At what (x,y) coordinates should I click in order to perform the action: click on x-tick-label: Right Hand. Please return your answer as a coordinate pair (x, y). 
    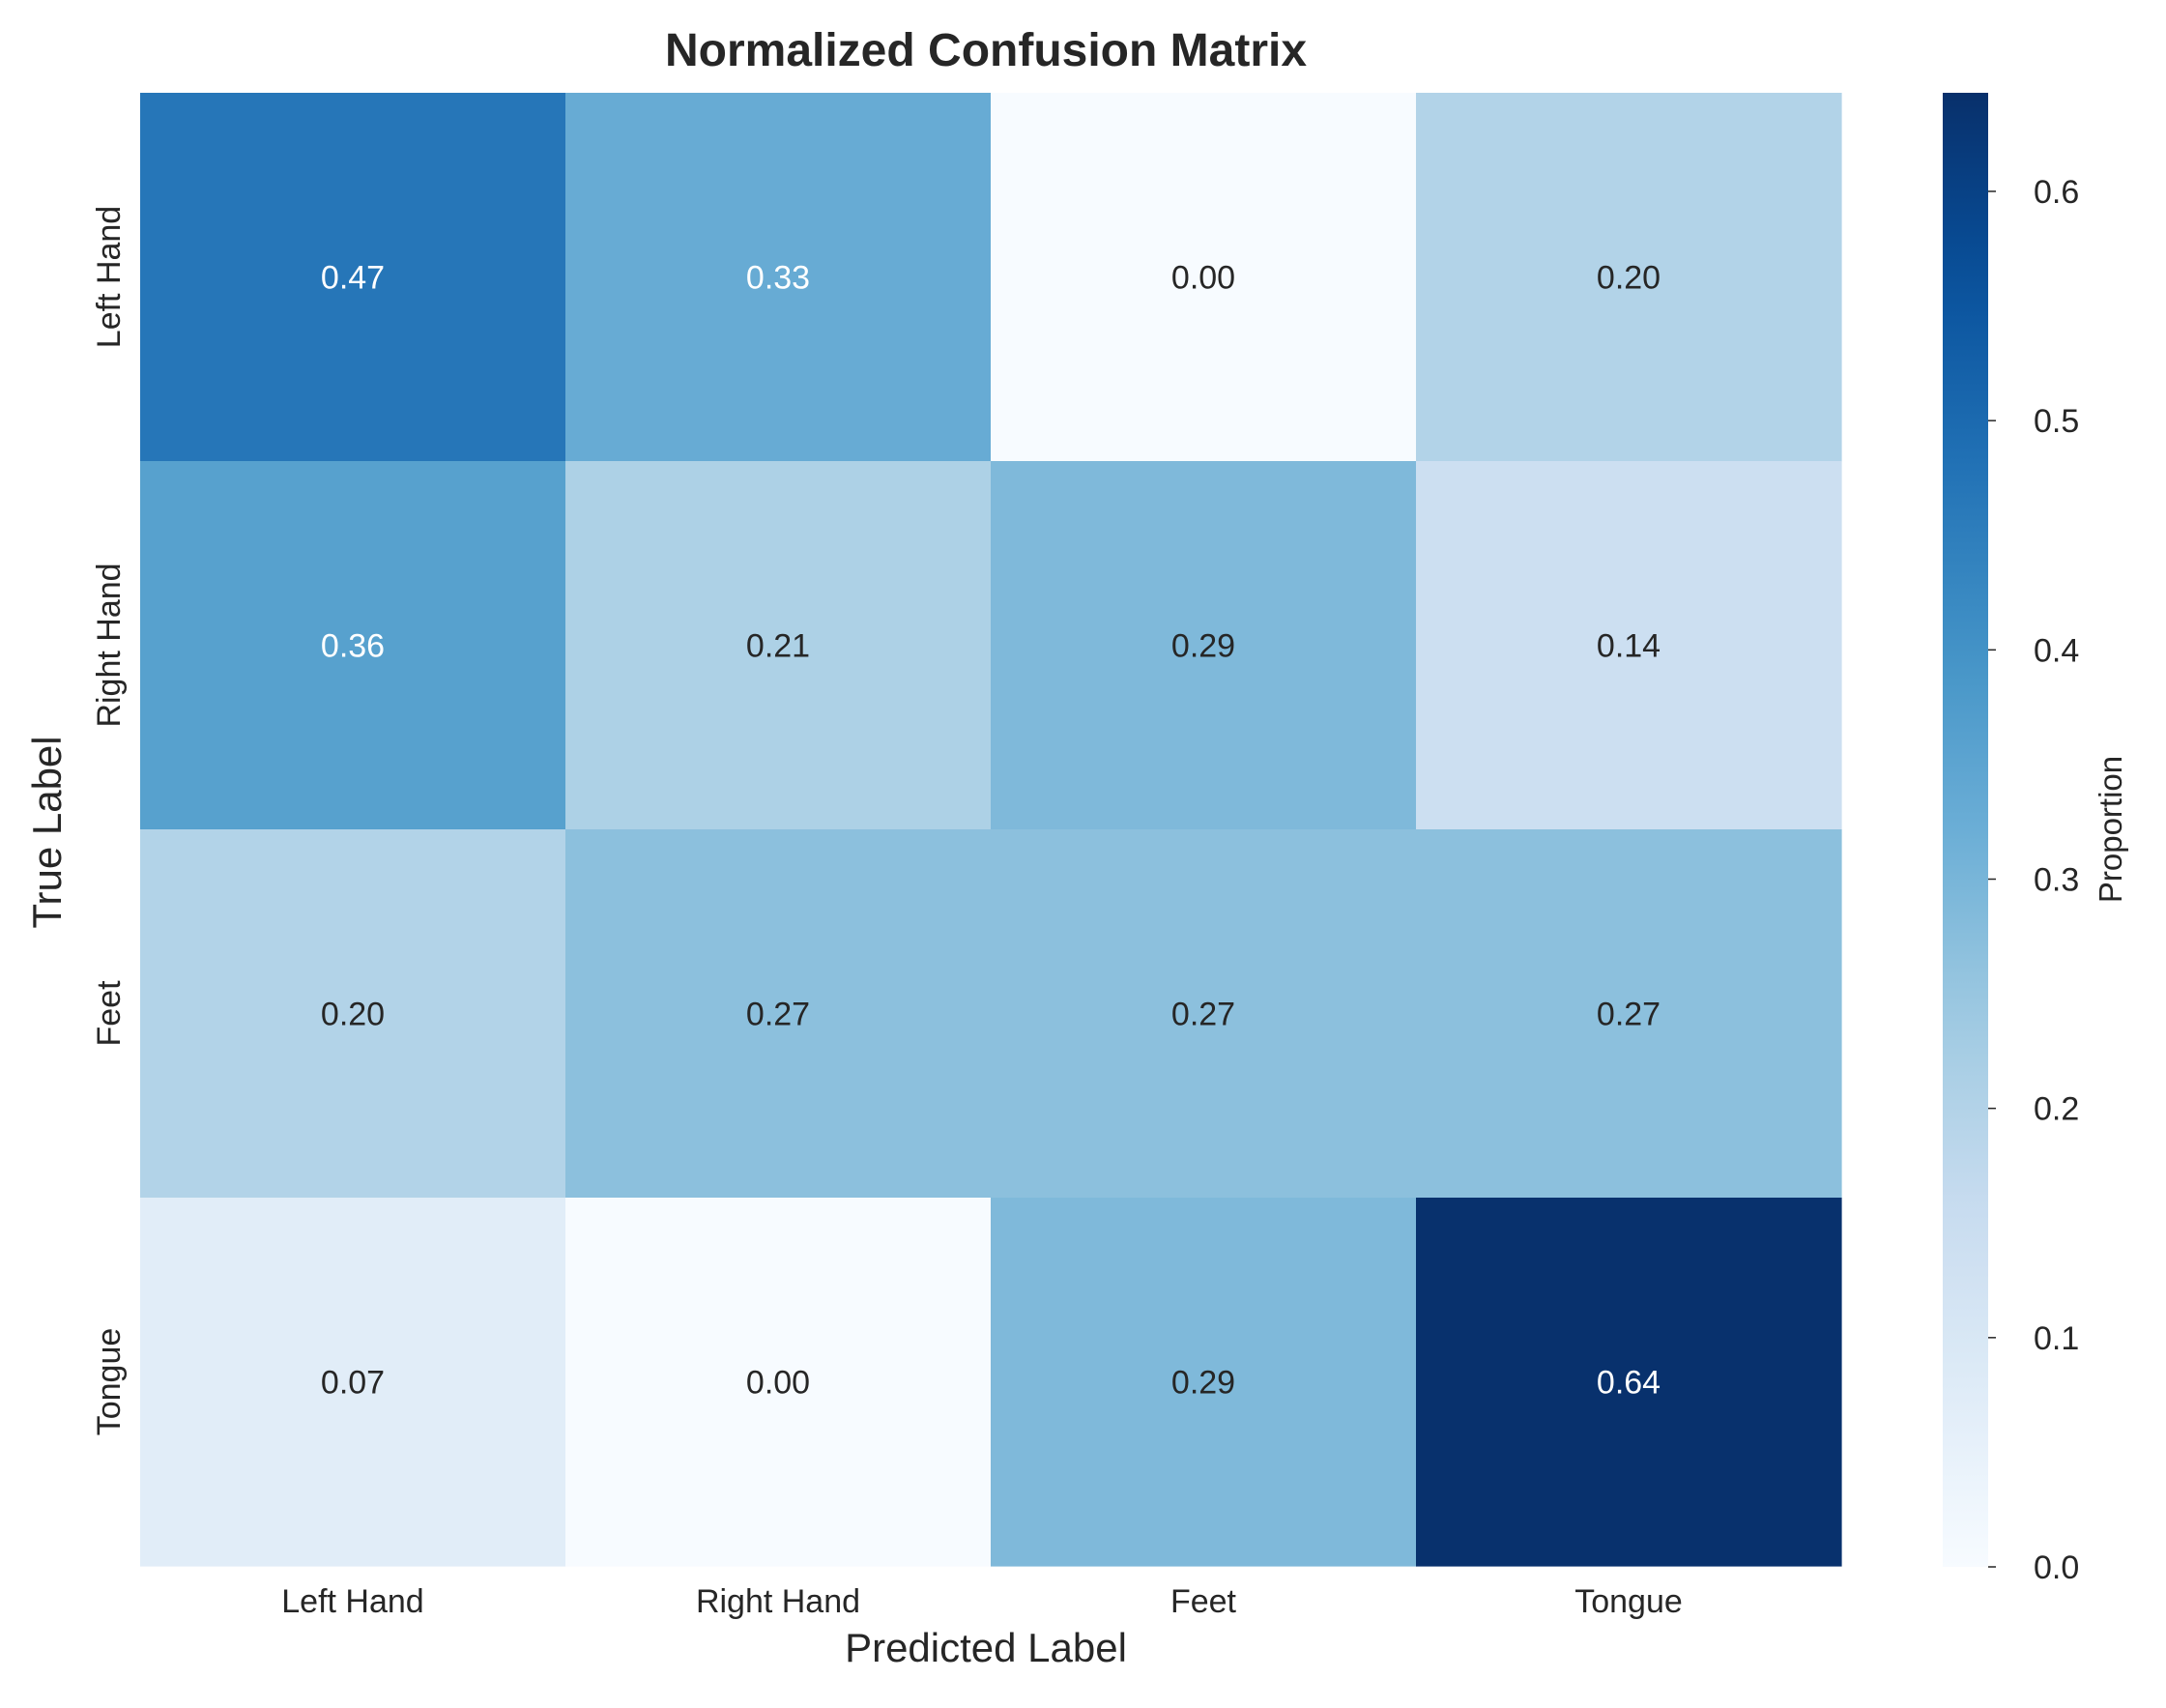
    Looking at the image, I should click on (778, 1601).